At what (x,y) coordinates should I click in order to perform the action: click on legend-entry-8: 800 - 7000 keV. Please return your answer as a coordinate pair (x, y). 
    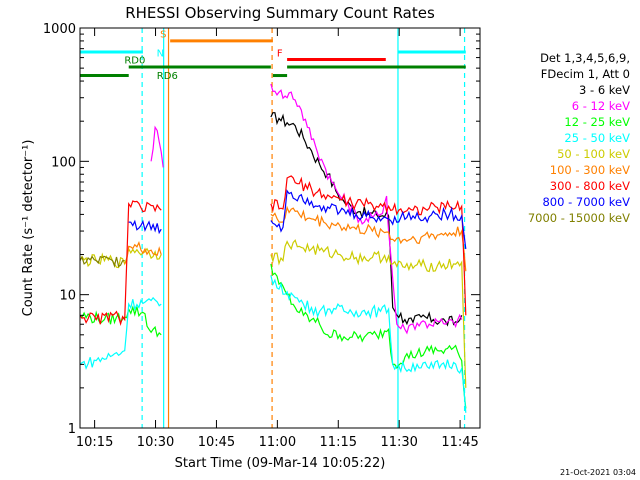
    Looking at the image, I should click on (586, 202).